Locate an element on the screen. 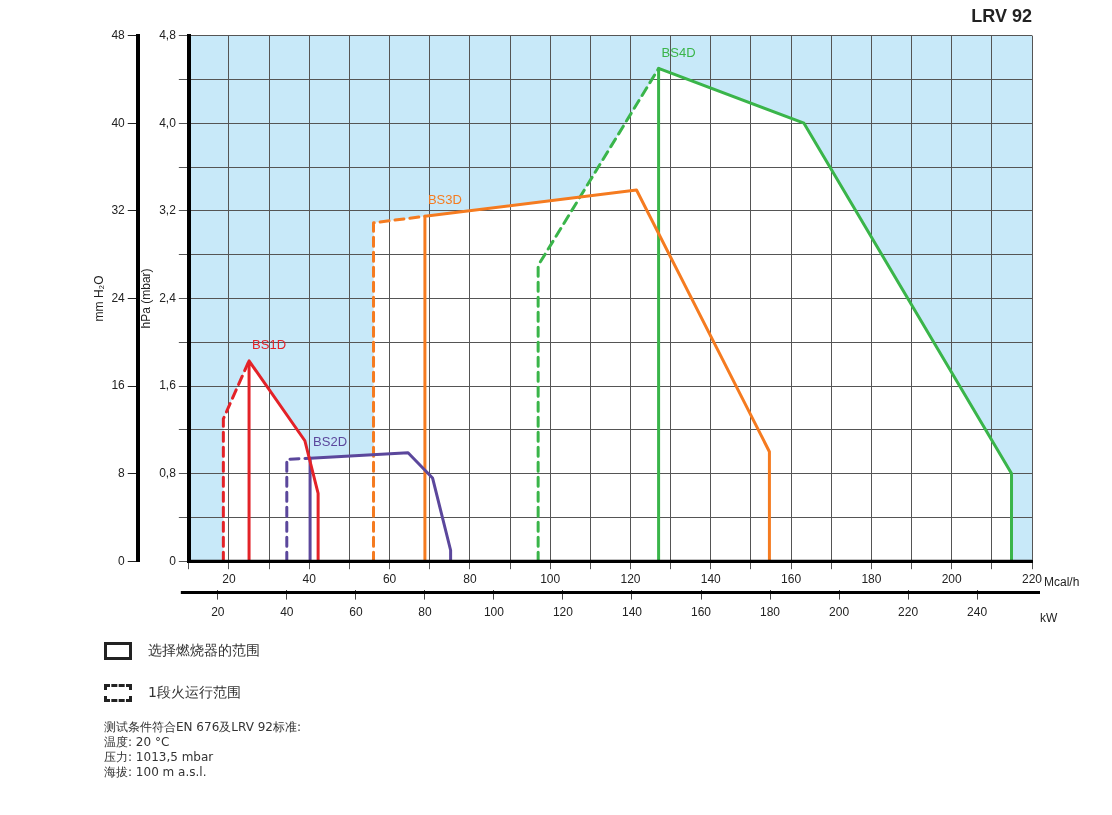 This screenshot has height=815, width=1112. x2-tick-label: 60 is located at coordinates (356, 612).